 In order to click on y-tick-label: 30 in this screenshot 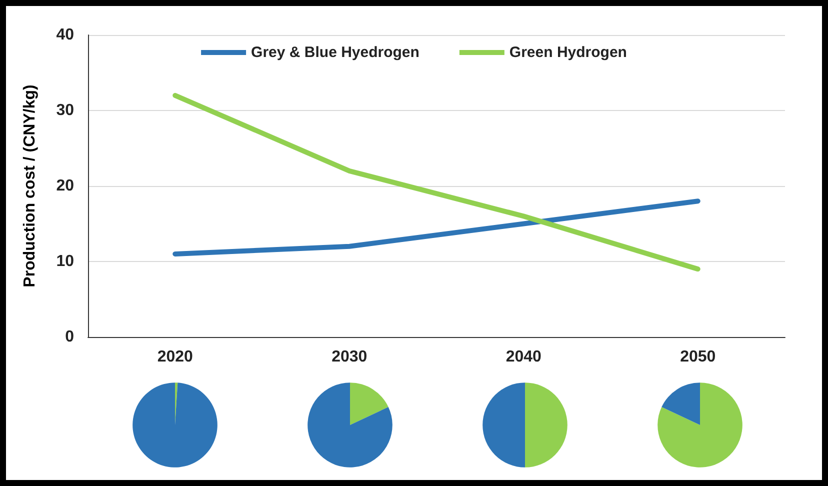, I will do `click(65, 110)`.